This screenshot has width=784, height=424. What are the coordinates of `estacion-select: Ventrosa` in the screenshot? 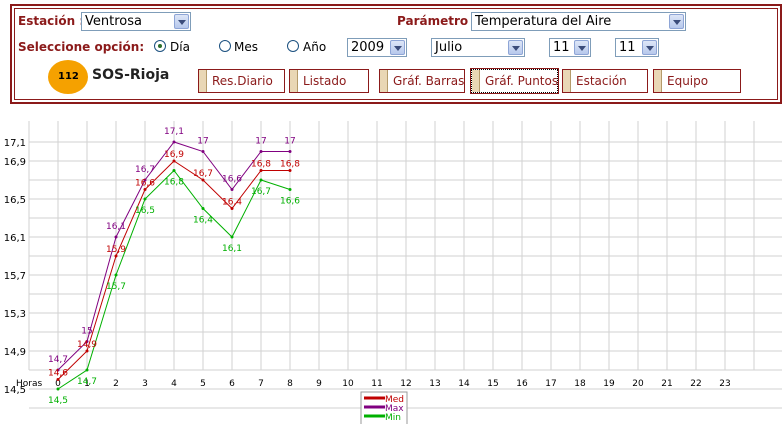 It's located at (136, 21).